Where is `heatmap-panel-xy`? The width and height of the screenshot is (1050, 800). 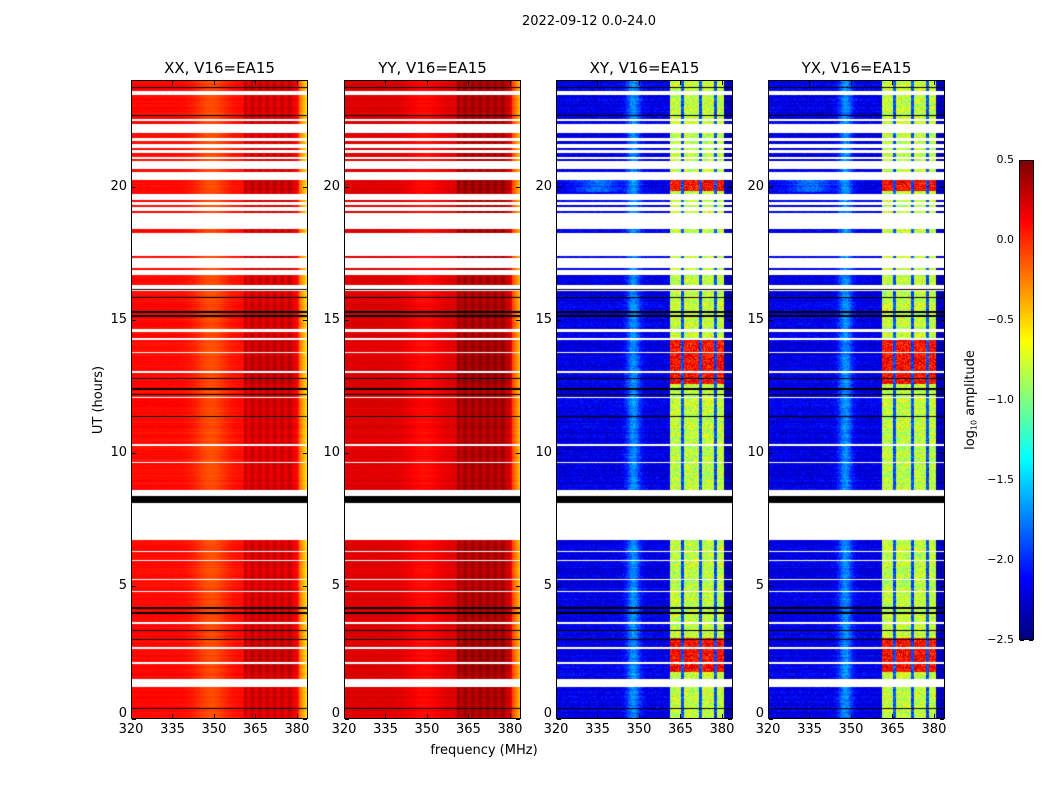 heatmap-panel-xy is located at coordinates (644, 399).